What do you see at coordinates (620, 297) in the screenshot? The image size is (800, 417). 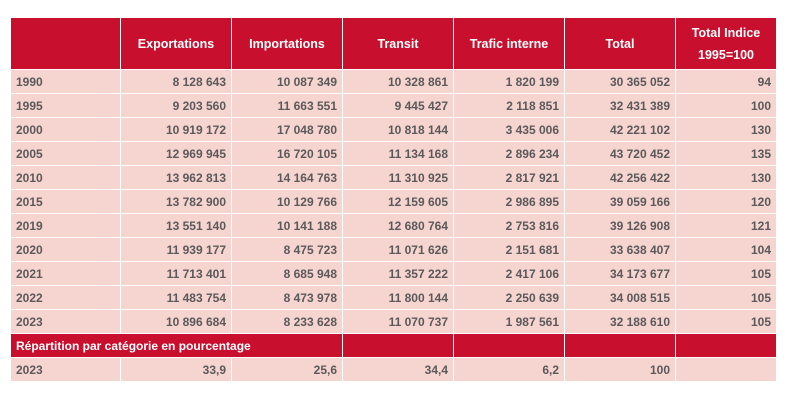 I see `cell-total: 34 008 515` at bounding box center [620, 297].